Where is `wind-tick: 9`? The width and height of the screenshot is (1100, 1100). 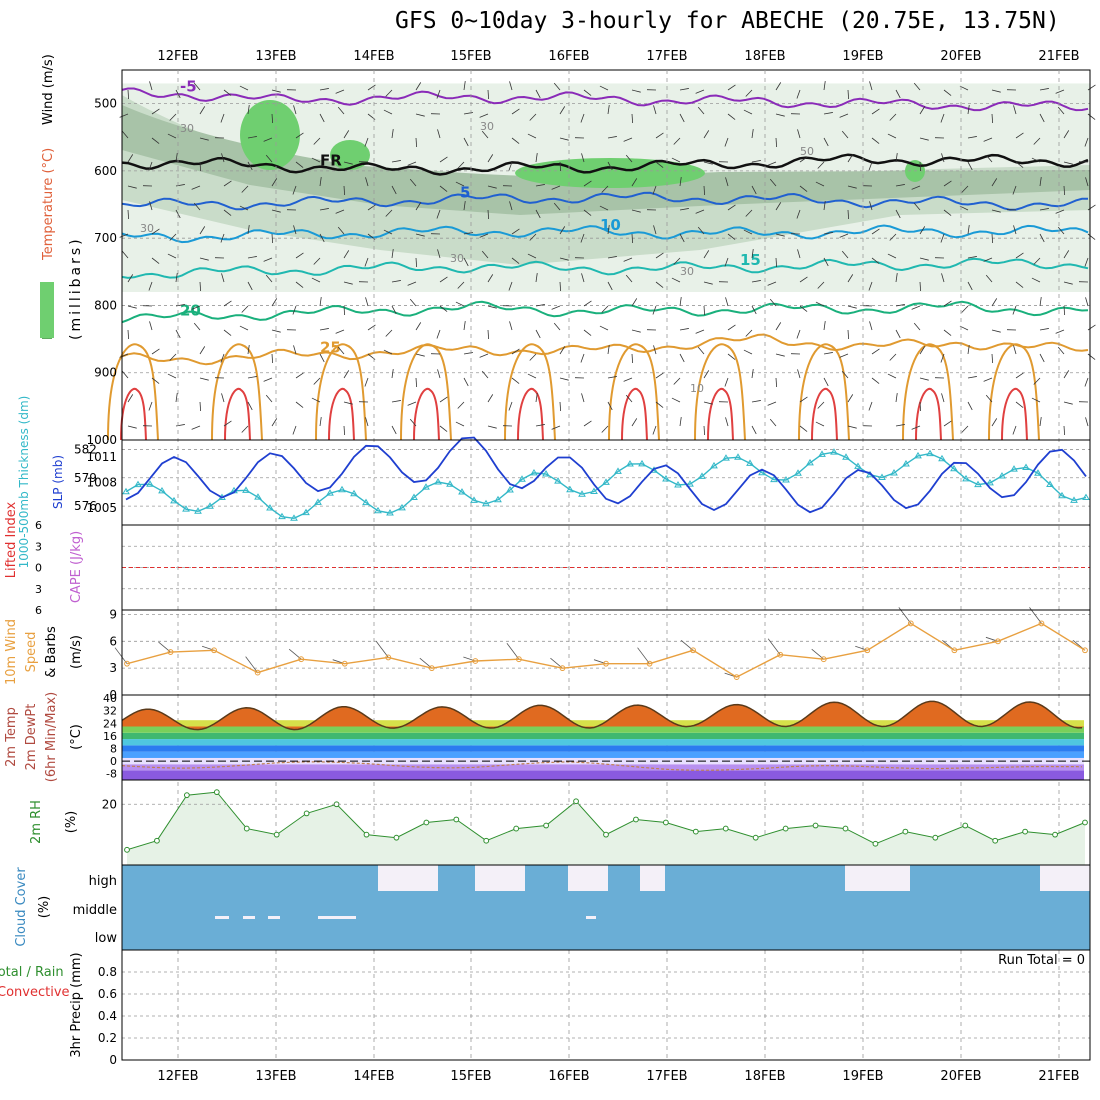 wind-tick: 9 is located at coordinates (113, 614).